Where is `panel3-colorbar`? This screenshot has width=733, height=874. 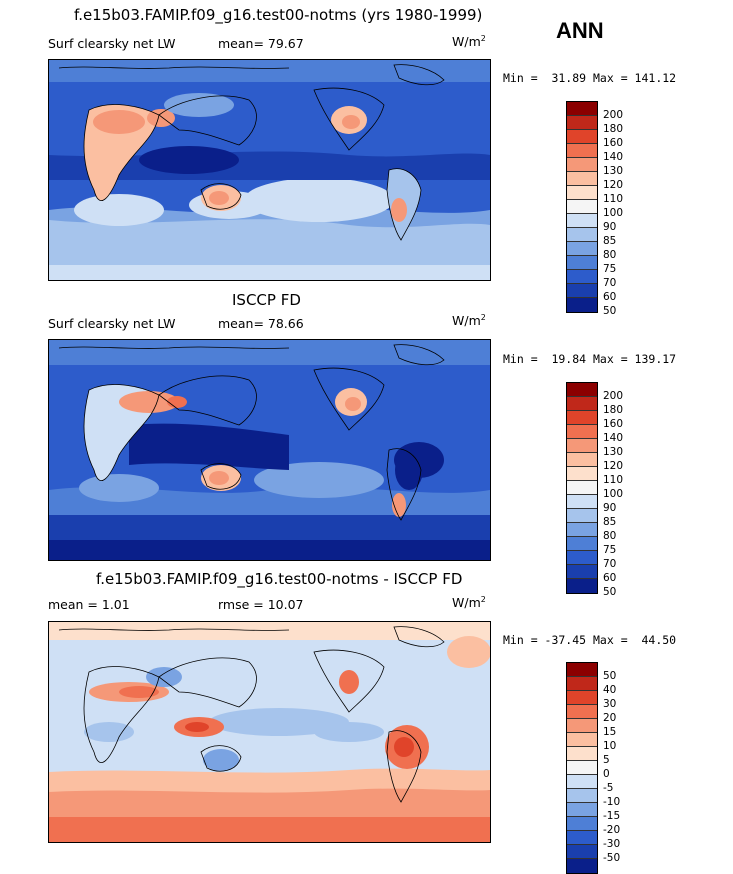
panel3-colorbar is located at coordinates (582, 768).